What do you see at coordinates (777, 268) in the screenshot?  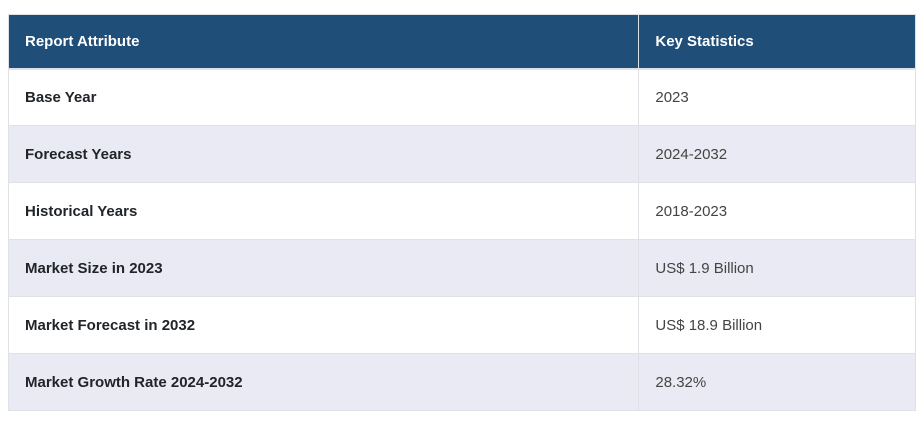 I see `value-market-size-2023: US$ 1.9 Billion` at bounding box center [777, 268].